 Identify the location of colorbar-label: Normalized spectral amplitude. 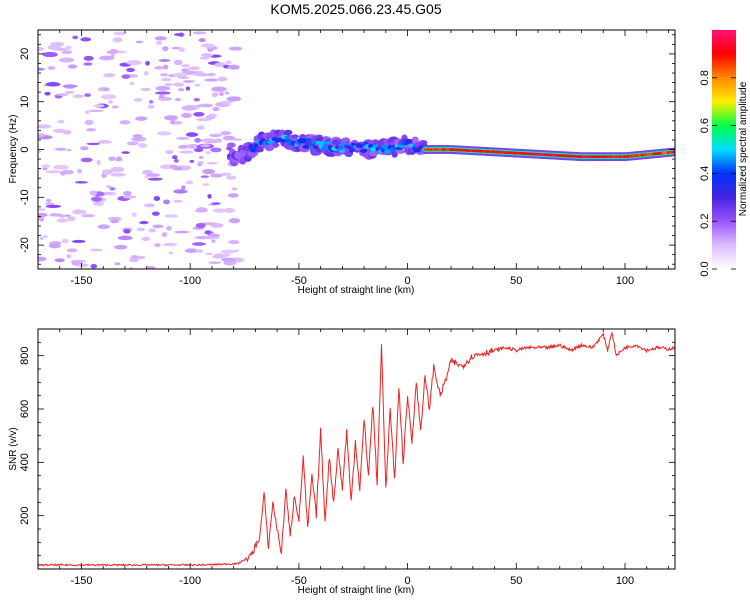
(743, 148).